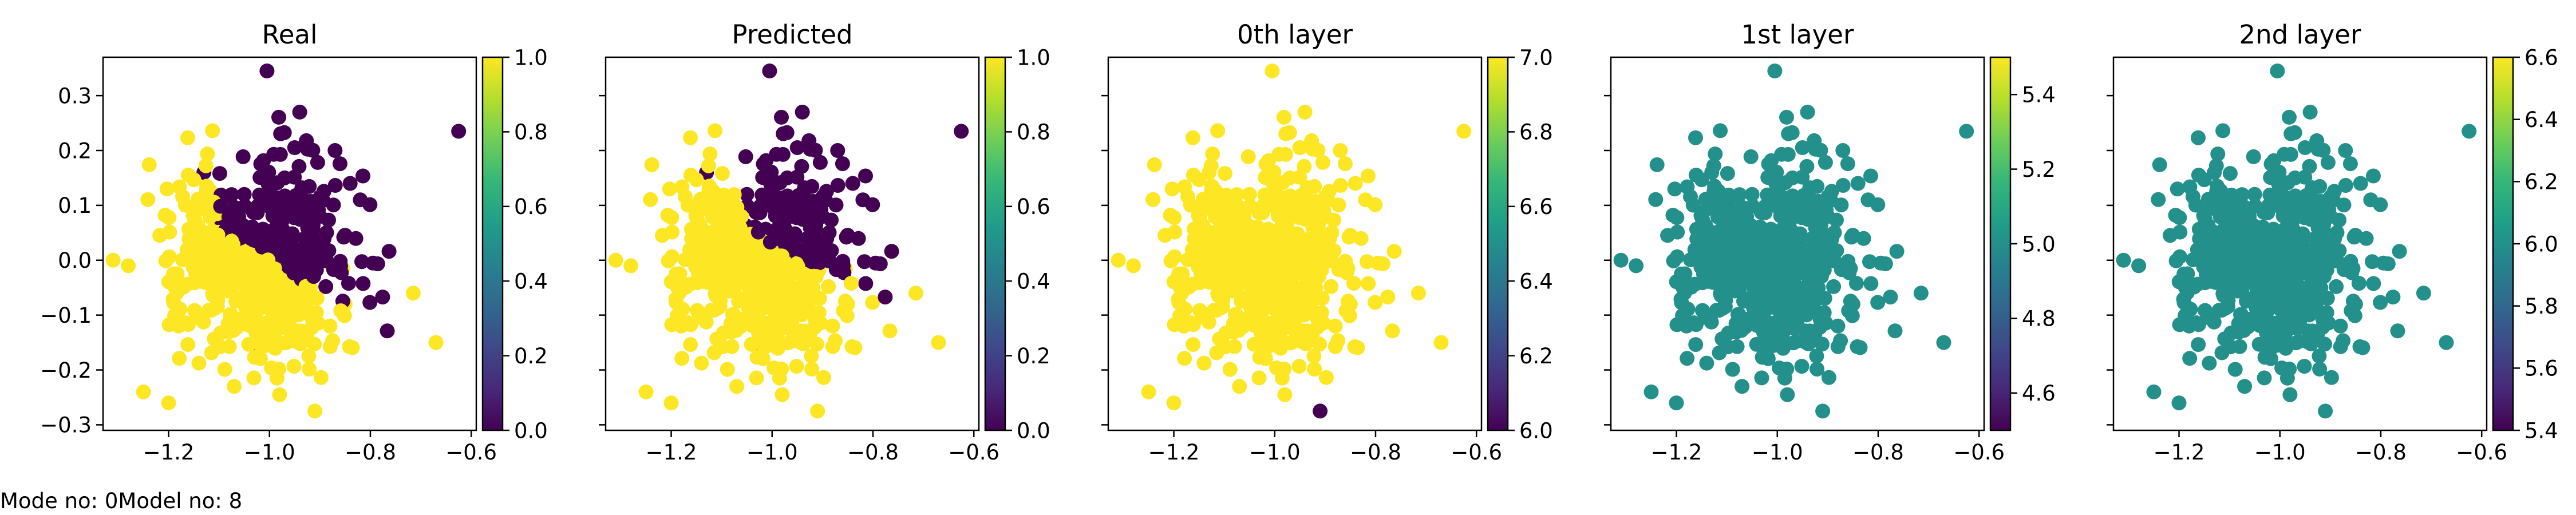  I want to click on y-tick-label: 0.3, so click(75, 96).